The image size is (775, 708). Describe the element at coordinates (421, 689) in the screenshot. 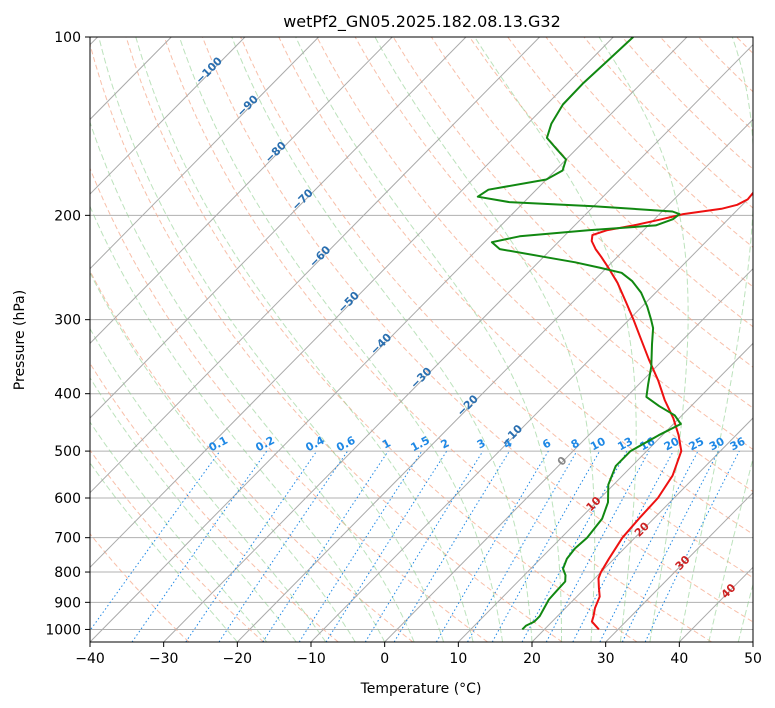

I see `x-axis-label: Temperature (°C)` at that location.